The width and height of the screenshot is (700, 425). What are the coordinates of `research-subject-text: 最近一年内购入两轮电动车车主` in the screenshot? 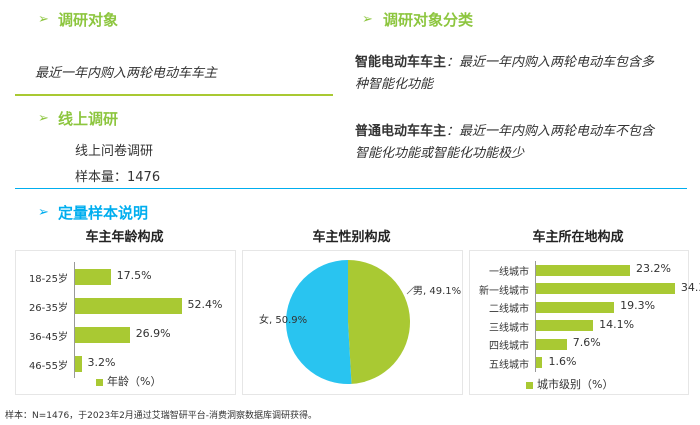 It's located at (126, 73).